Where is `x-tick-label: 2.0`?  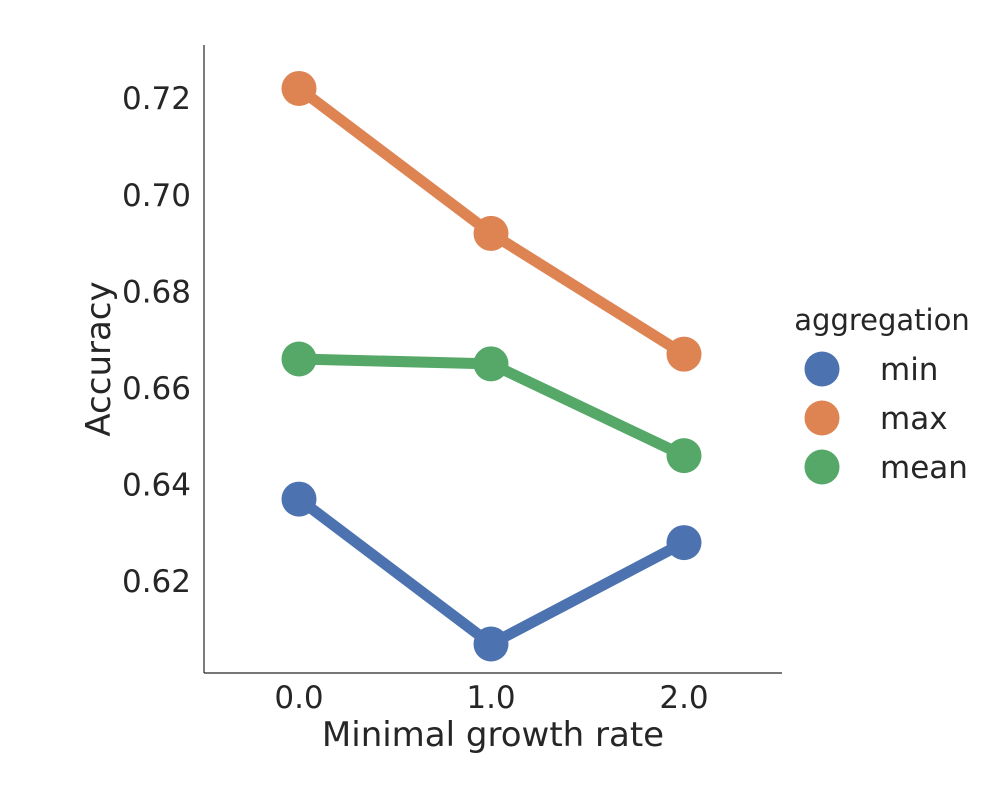
x-tick-label: 2.0 is located at coordinates (683, 698).